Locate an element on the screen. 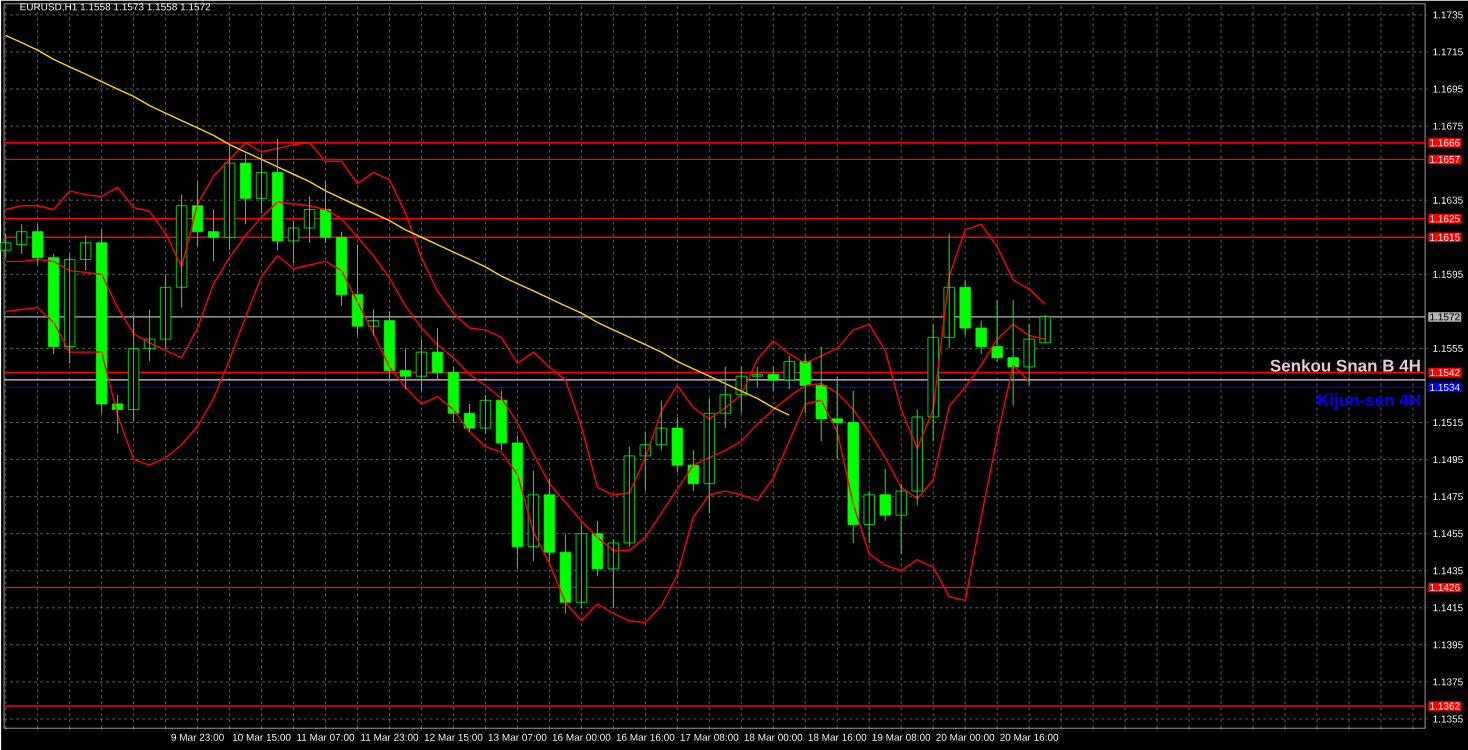  chart-title: EURUSD,H1 1.1558 1.1573 1.1558 1.1572 is located at coordinates (115, 7).